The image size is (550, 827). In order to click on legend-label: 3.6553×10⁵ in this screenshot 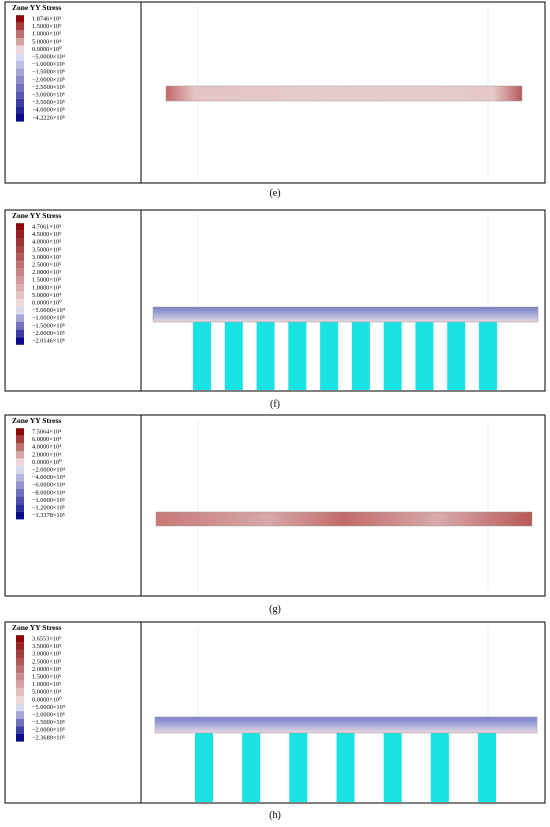, I will do `click(46, 638)`.